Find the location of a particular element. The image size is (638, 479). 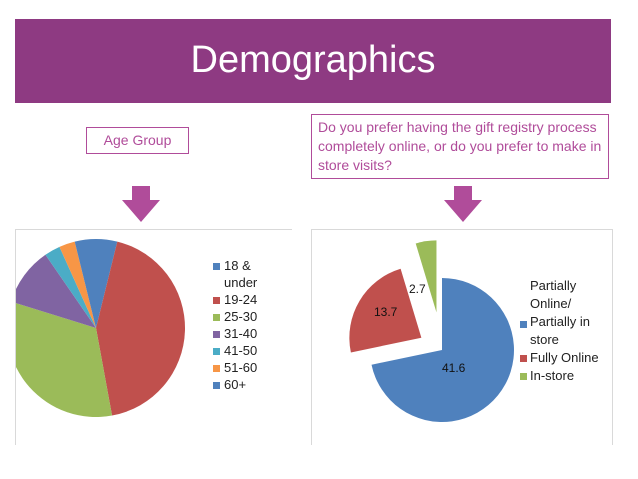

data-label-partially-online-partially-in-store: 41.6 is located at coordinates (454, 368).